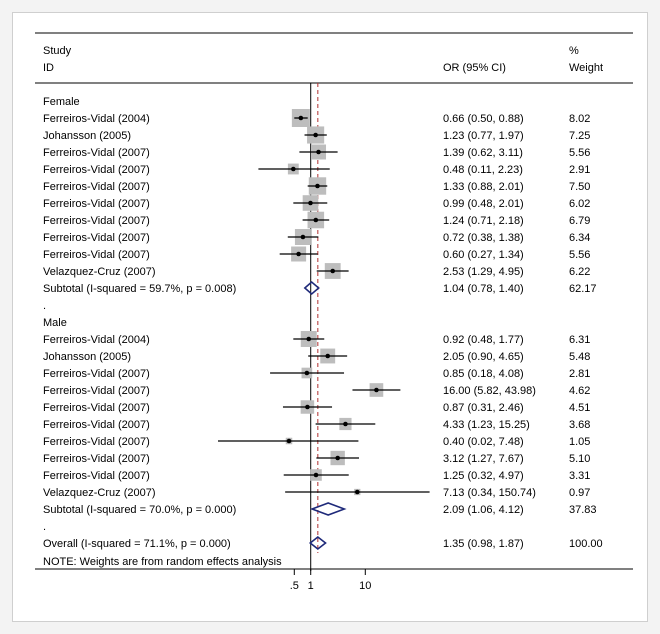  What do you see at coordinates (579, 408) in the screenshot?
I see `weight-text: 4.51` at bounding box center [579, 408].